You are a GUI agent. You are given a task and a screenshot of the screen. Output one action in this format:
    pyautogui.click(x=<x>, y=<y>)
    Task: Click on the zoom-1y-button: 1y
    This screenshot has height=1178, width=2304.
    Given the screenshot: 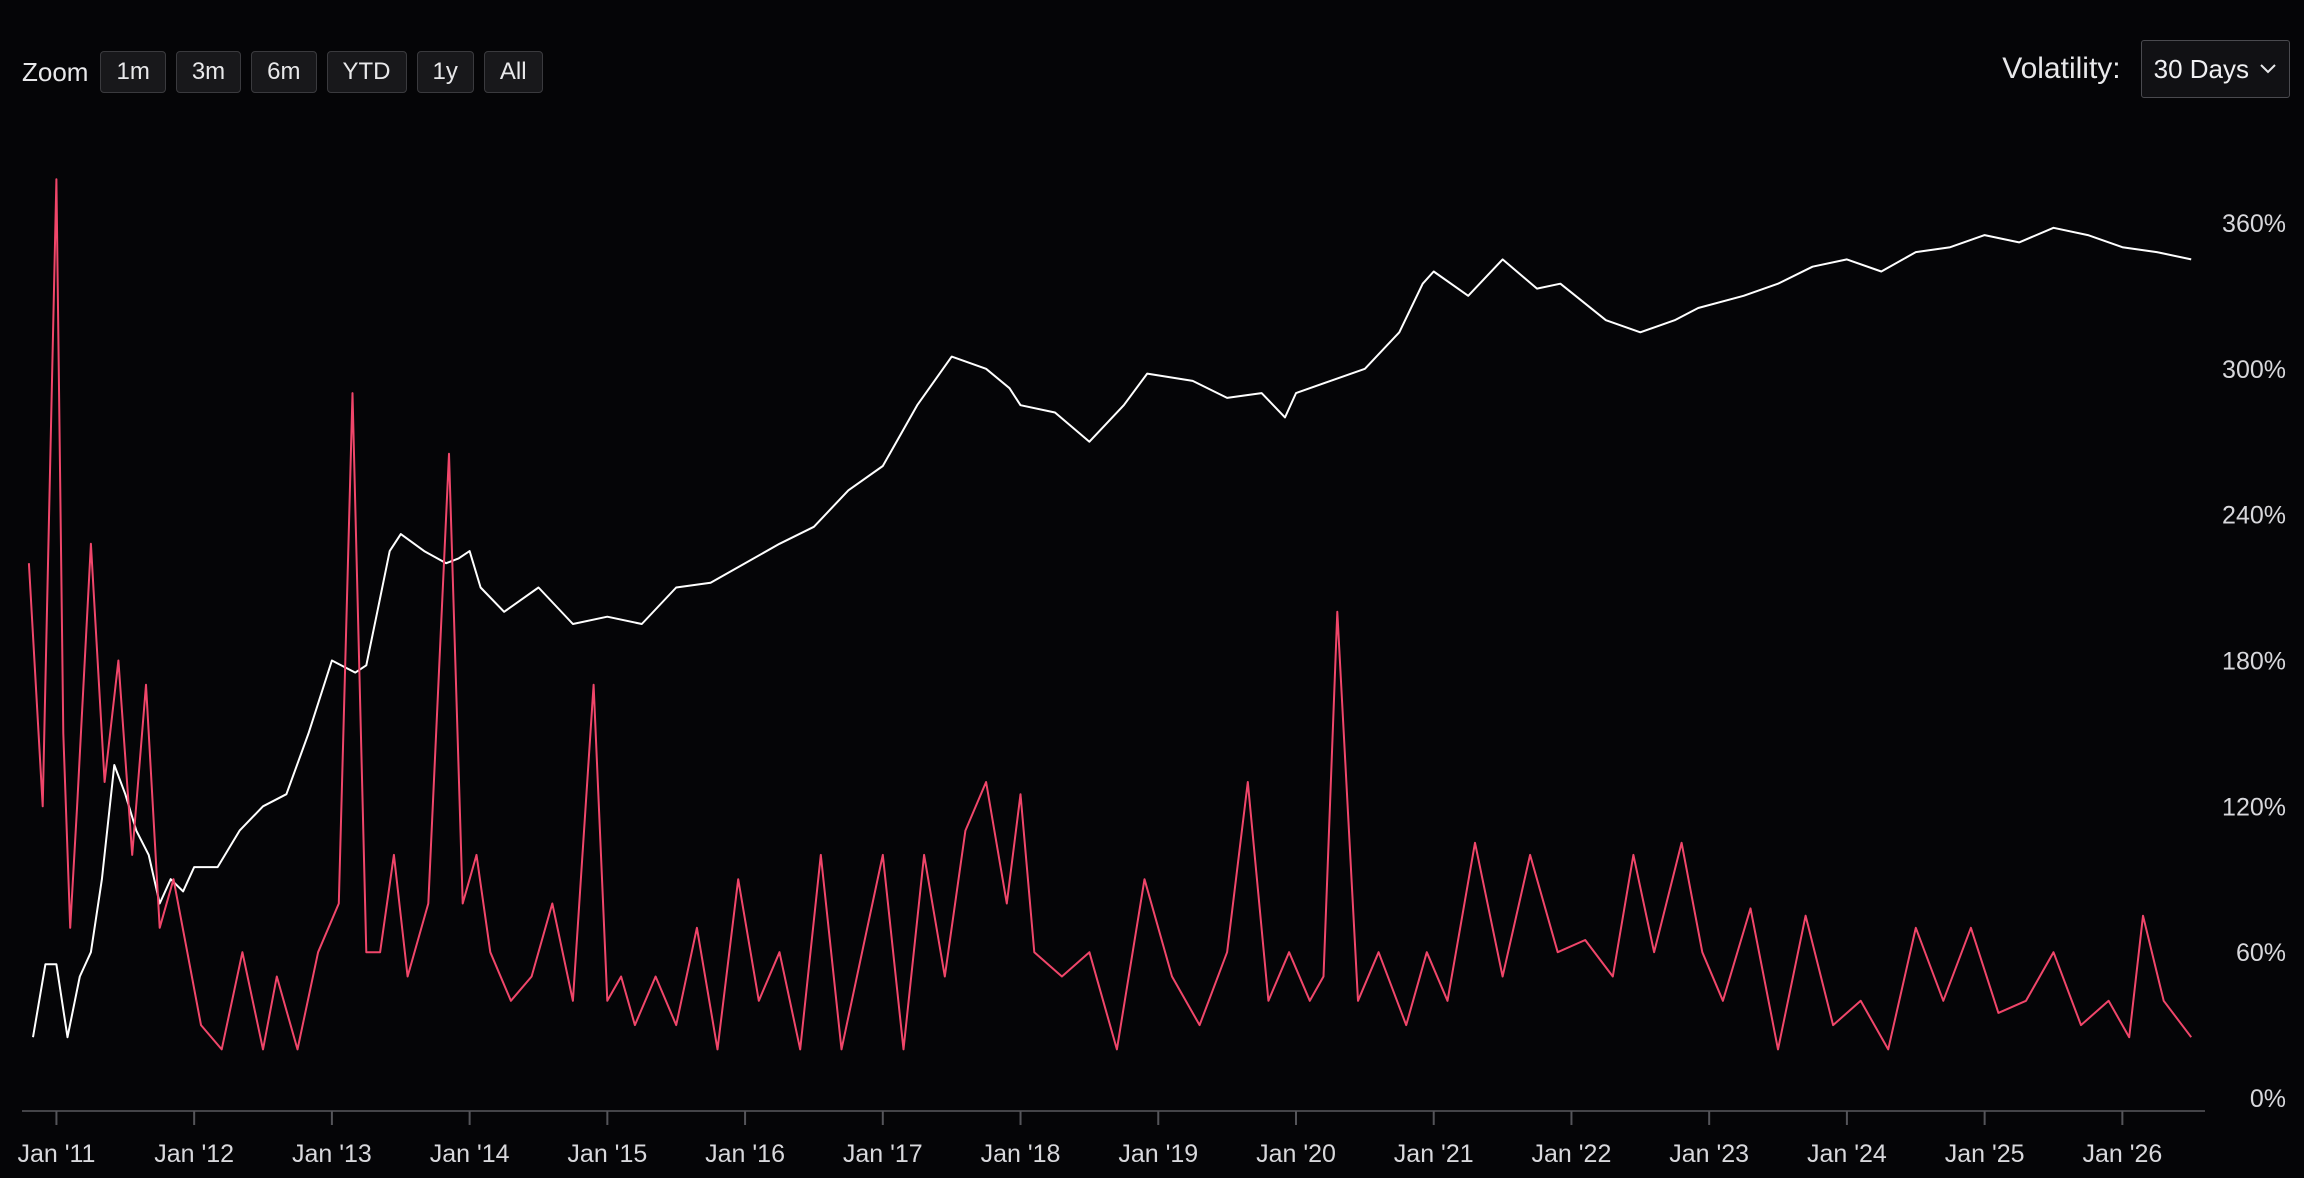 What is the action you would take?
    pyautogui.click(x=445, y=72)
    